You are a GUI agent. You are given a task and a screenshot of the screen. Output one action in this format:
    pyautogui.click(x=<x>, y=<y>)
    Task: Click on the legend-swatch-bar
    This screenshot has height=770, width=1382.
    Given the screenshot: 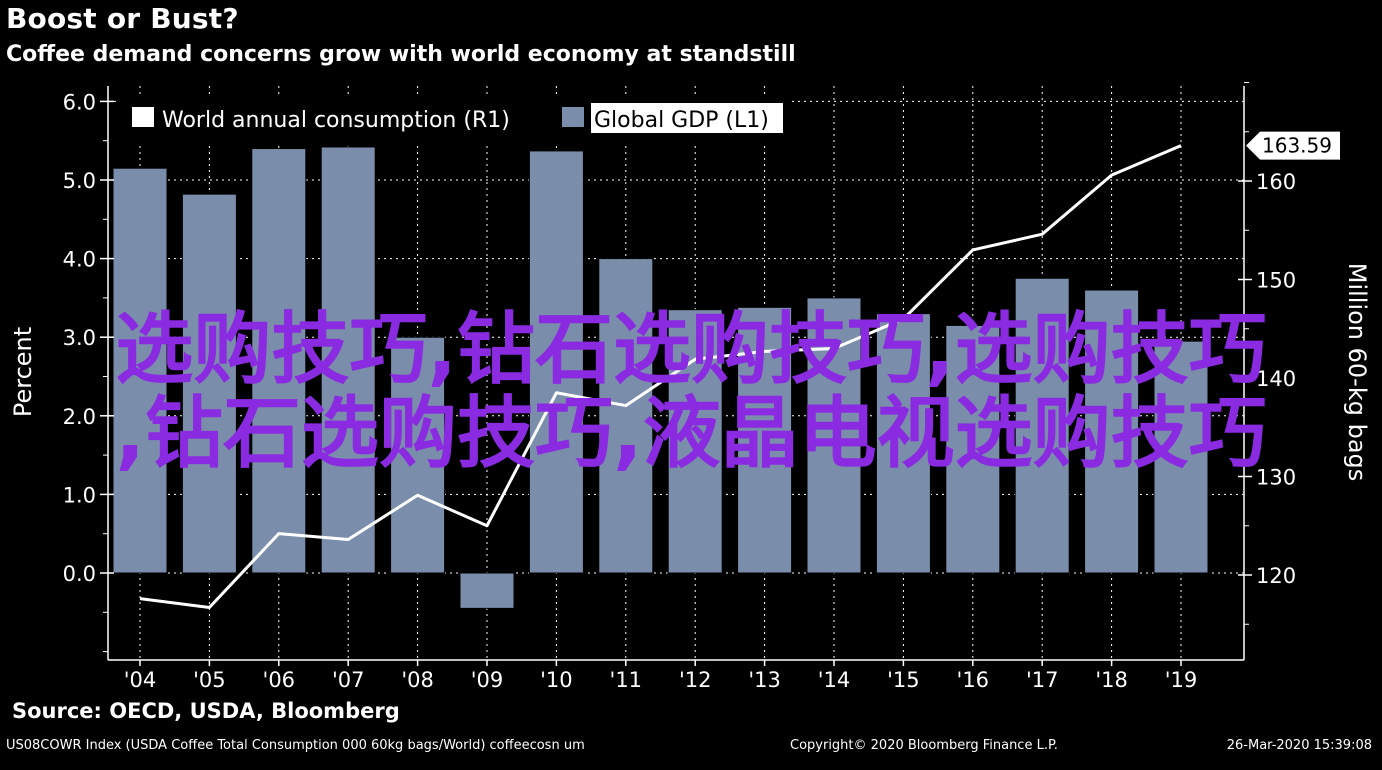 What is the action you would take?
    pyautogui.click(x=573, y=117)
    